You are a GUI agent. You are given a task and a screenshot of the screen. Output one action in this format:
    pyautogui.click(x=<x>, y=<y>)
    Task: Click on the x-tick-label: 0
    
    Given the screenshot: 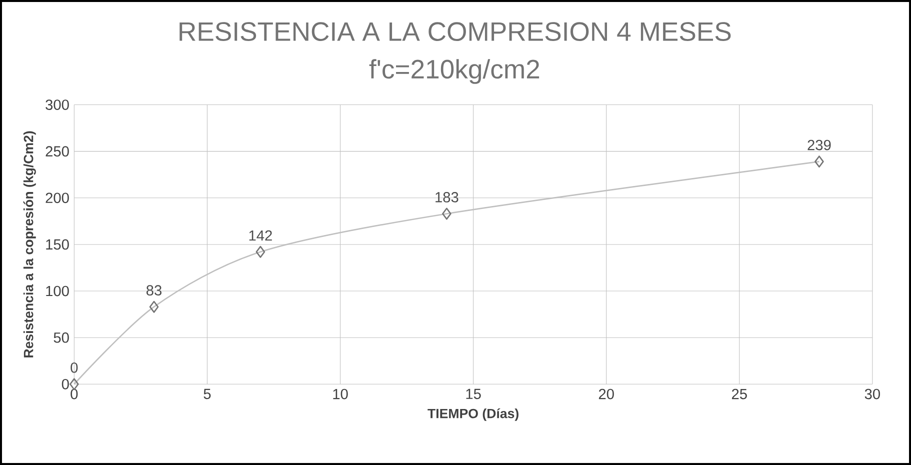 What is the action you would take?
    pyautogui.click(x=74, y=394)
    